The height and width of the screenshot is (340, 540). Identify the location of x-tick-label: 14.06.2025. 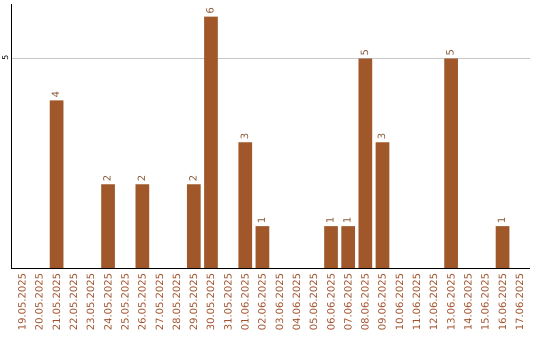
(469, 301).